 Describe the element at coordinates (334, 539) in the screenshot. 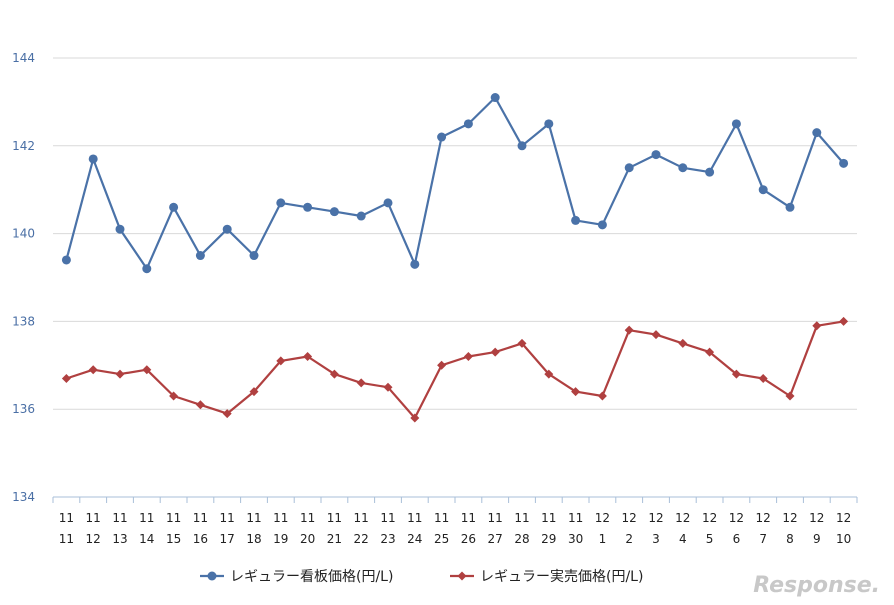

I see `x-tick-day: 21` at that location.